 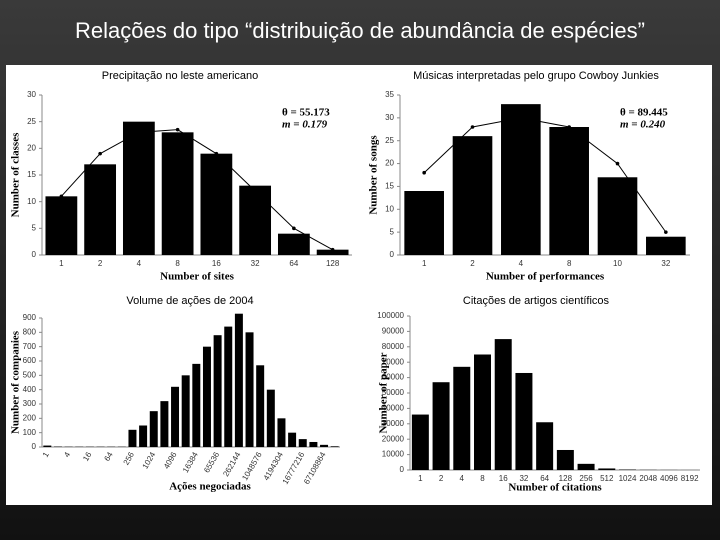 I want to click on y-tick-label: 300, so click(x=30, y=403).